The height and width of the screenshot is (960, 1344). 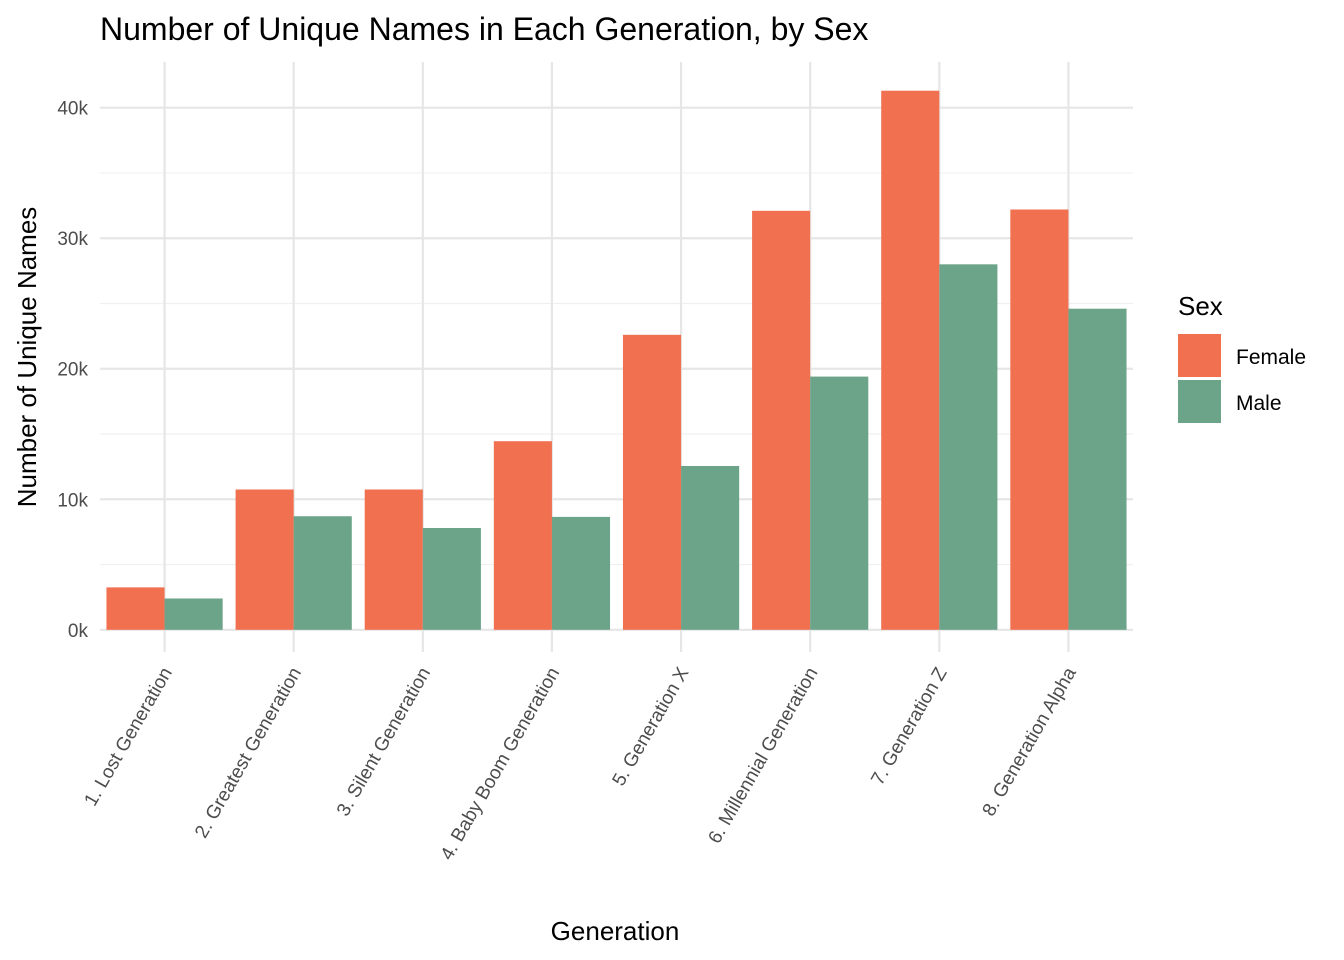 I want to click on x-tick-label: 1. Lost Generation, so click(x=129, y=737).